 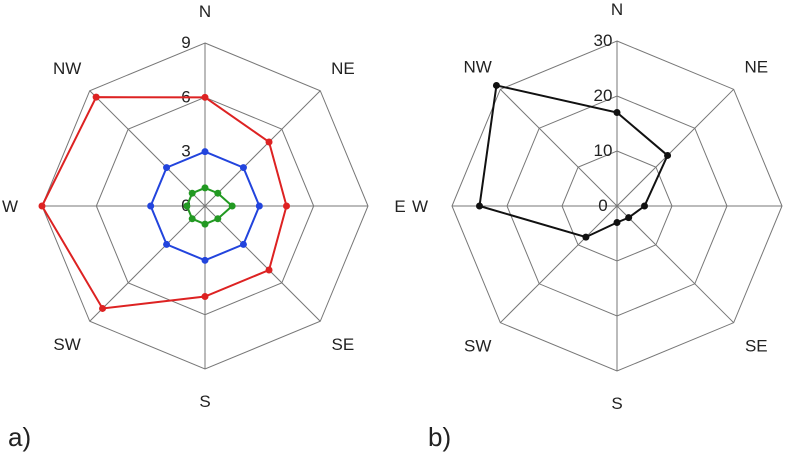 What do you see at coordinates (185, 151) in the screenshot?
I see `radial-tick-label: 3` at bounding box center [185, 151].